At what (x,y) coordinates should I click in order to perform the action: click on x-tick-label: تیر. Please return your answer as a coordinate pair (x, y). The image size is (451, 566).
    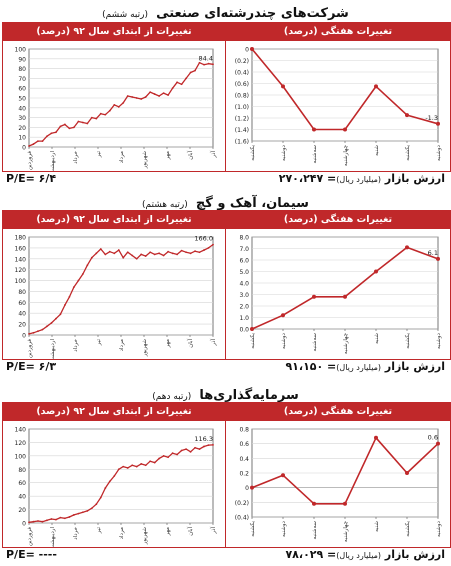
    Looking at the image, I should click on (99, 531).